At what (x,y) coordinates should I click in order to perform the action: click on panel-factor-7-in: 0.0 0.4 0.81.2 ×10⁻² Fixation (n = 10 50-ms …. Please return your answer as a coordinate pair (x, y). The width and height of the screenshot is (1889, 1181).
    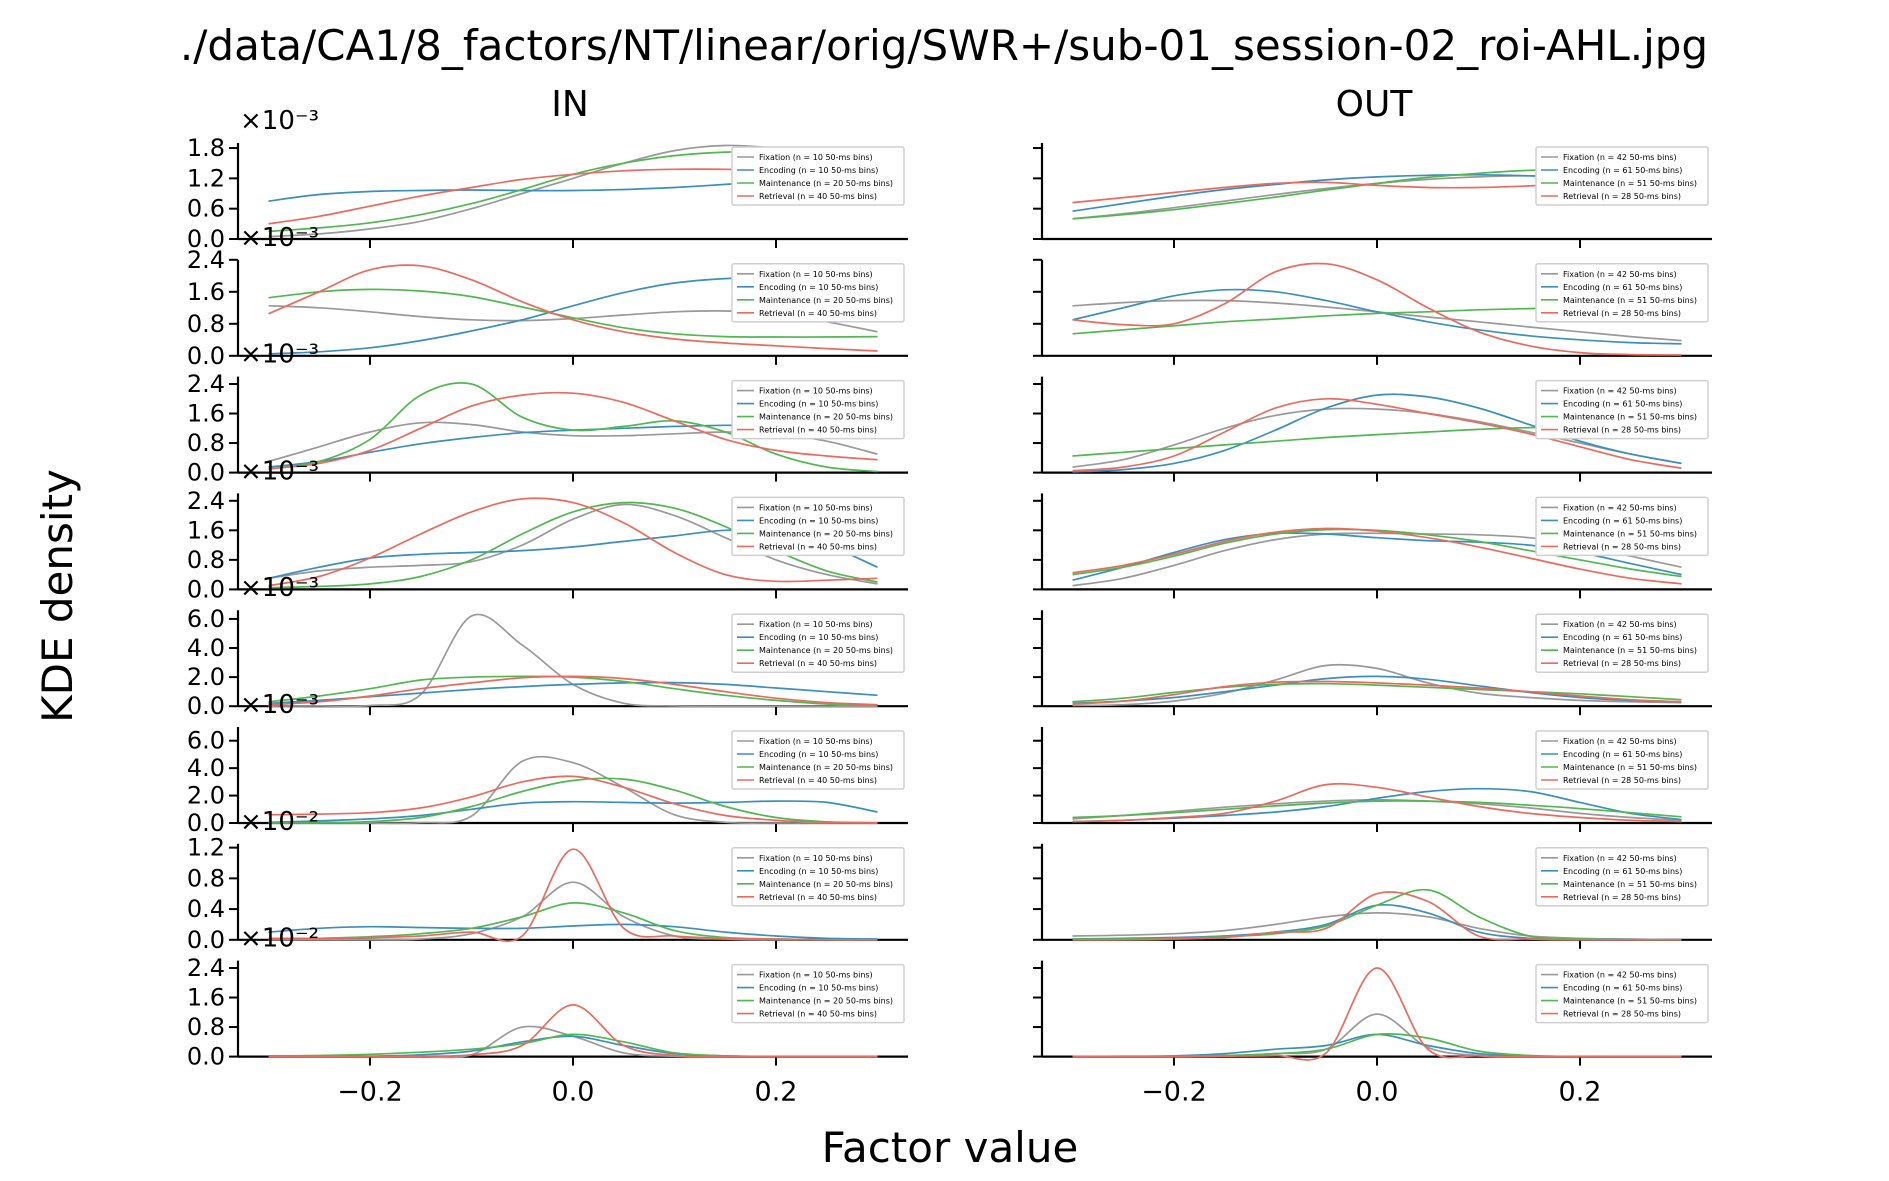
    Looking at the image, I should click on (547, 880).